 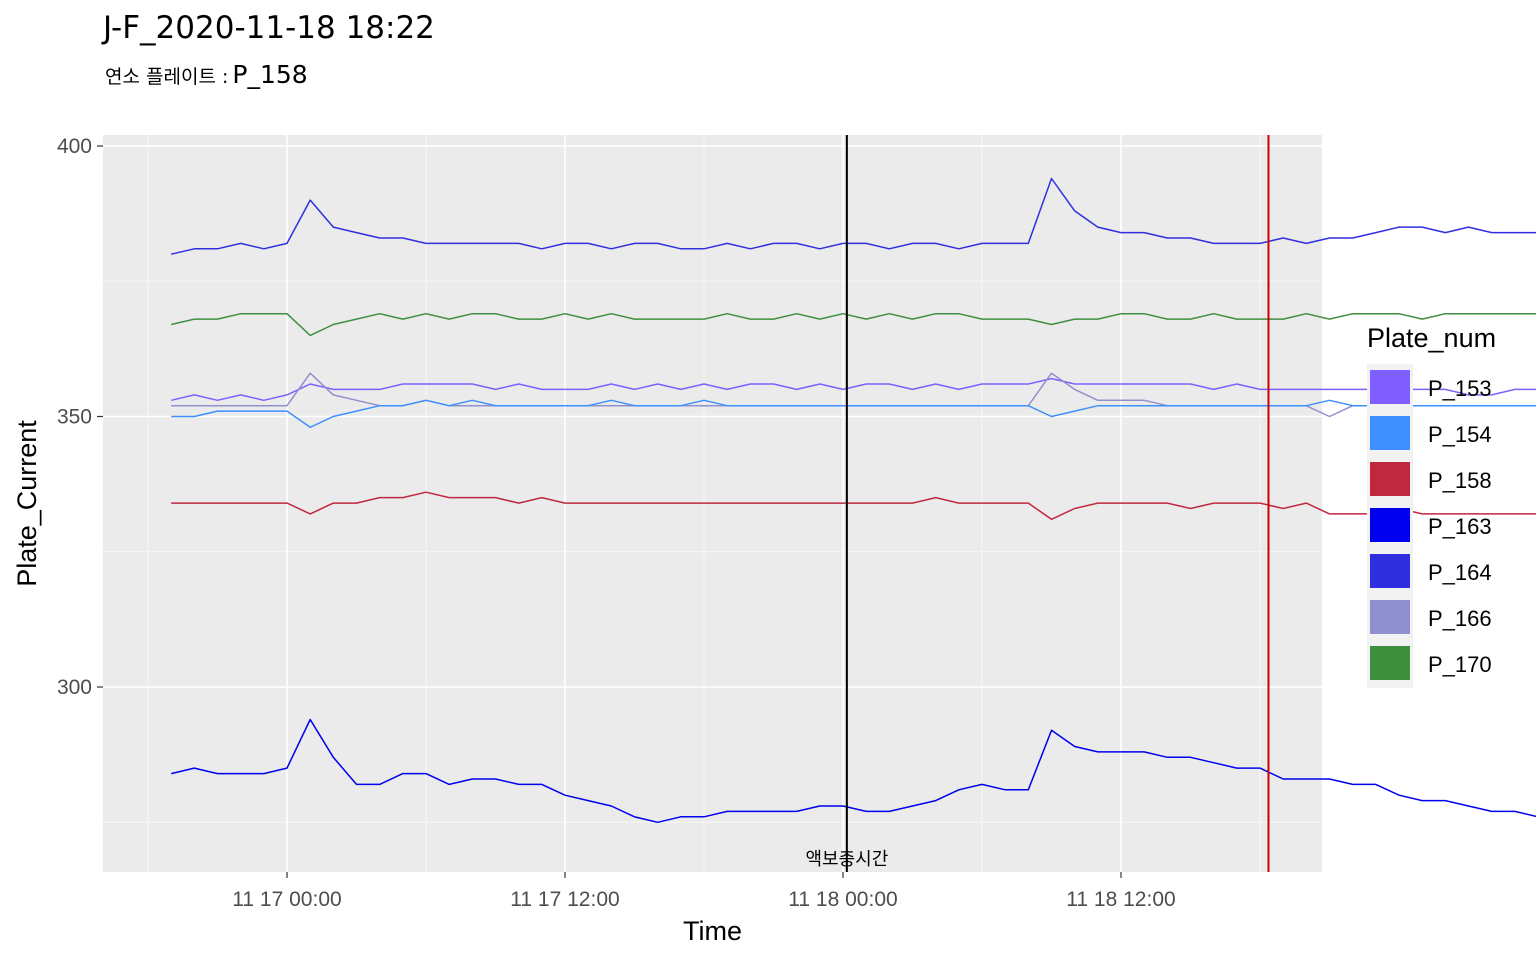 What do you see at coordinates (1460, 388) in the screenshot?
I see `legend-label: P_153` at bounding box center [1460, 388].